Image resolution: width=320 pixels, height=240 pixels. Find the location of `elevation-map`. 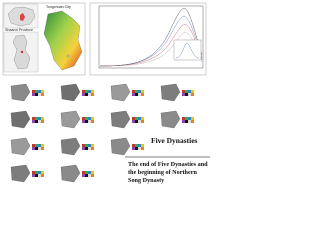

elevation-map is located at coordinates (63, 40).